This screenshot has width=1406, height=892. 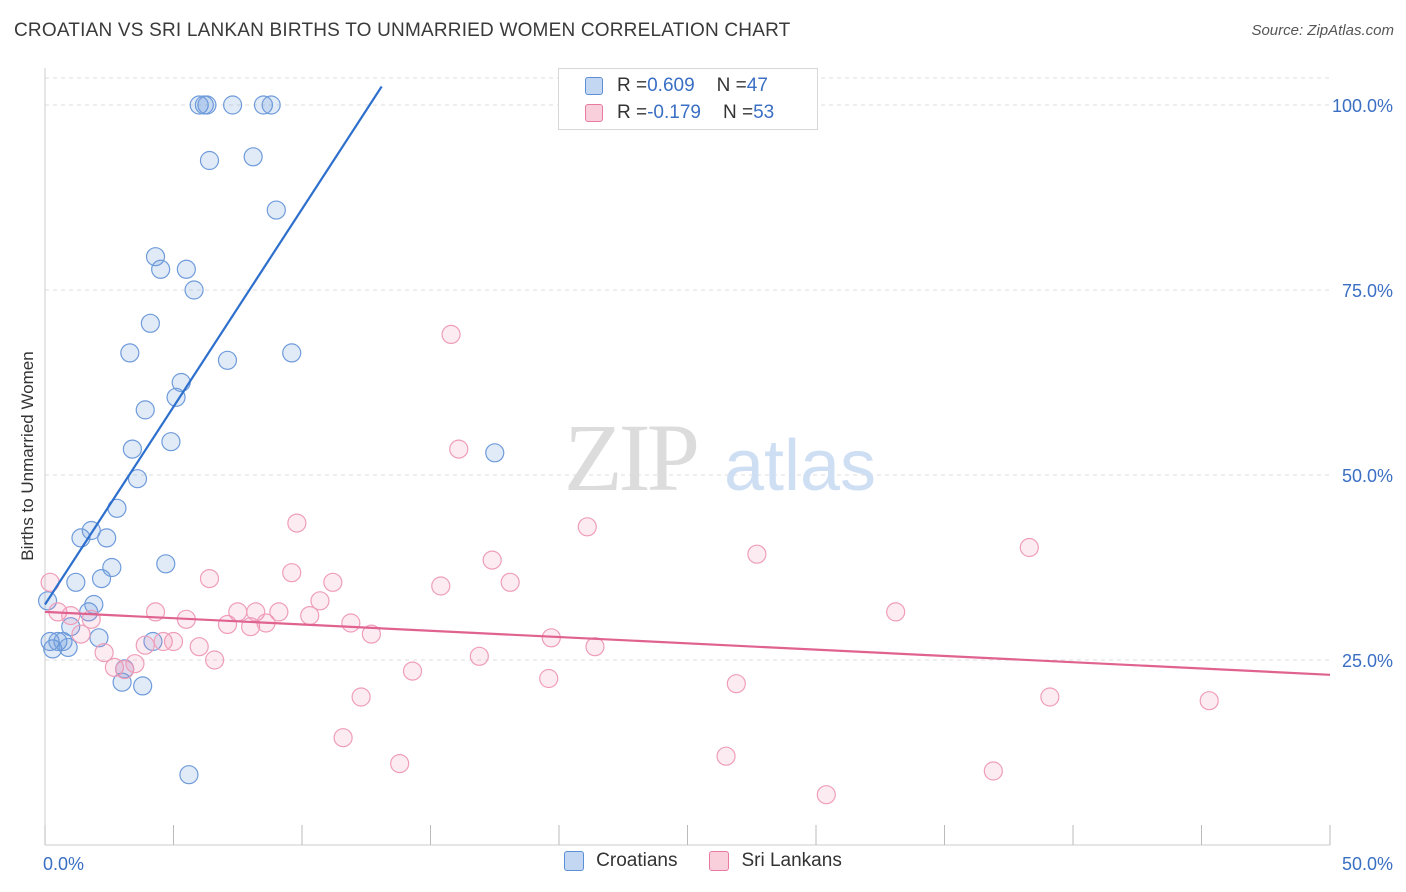 I want to click on series-legend: Croatians Sri Lankans, so click(x=703, y=861).